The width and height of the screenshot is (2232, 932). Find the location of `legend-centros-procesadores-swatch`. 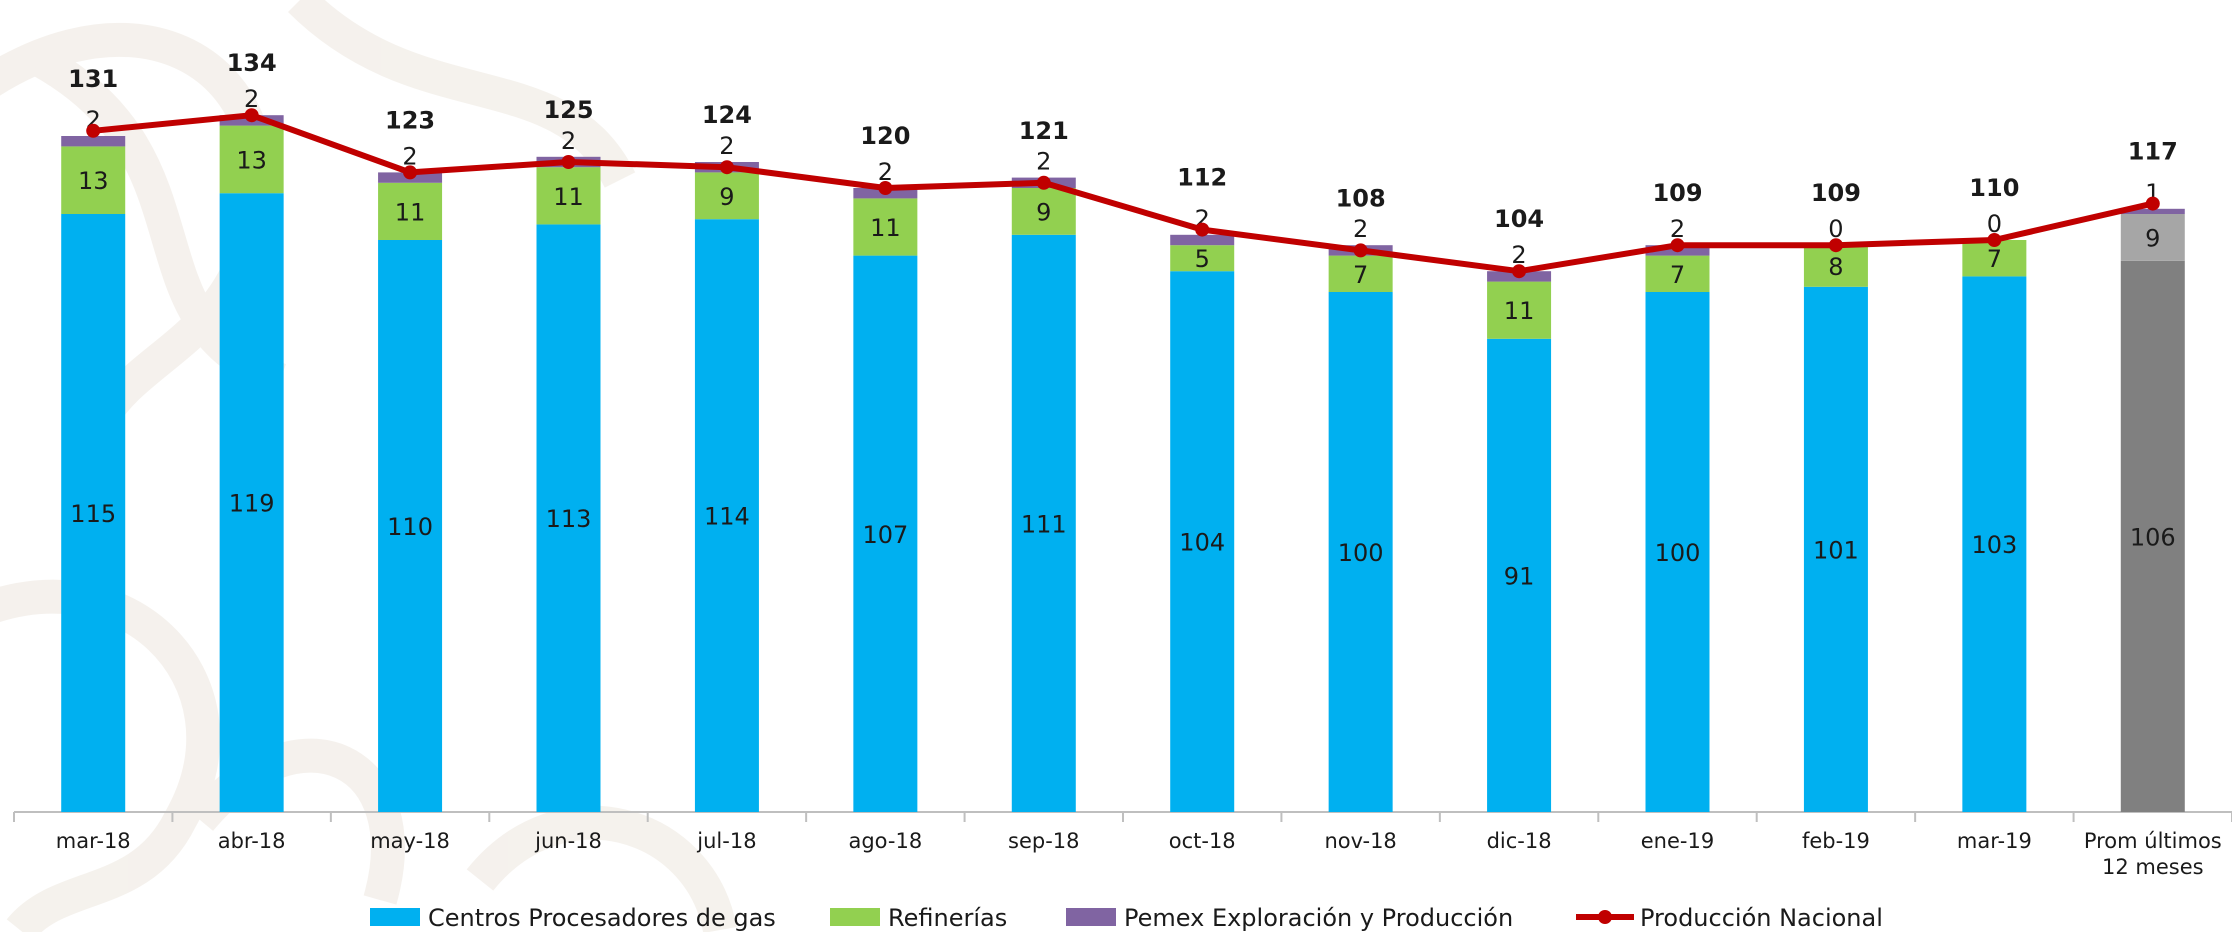

legend-centros-procesadores-swatch is located at coordinates (395, 917).